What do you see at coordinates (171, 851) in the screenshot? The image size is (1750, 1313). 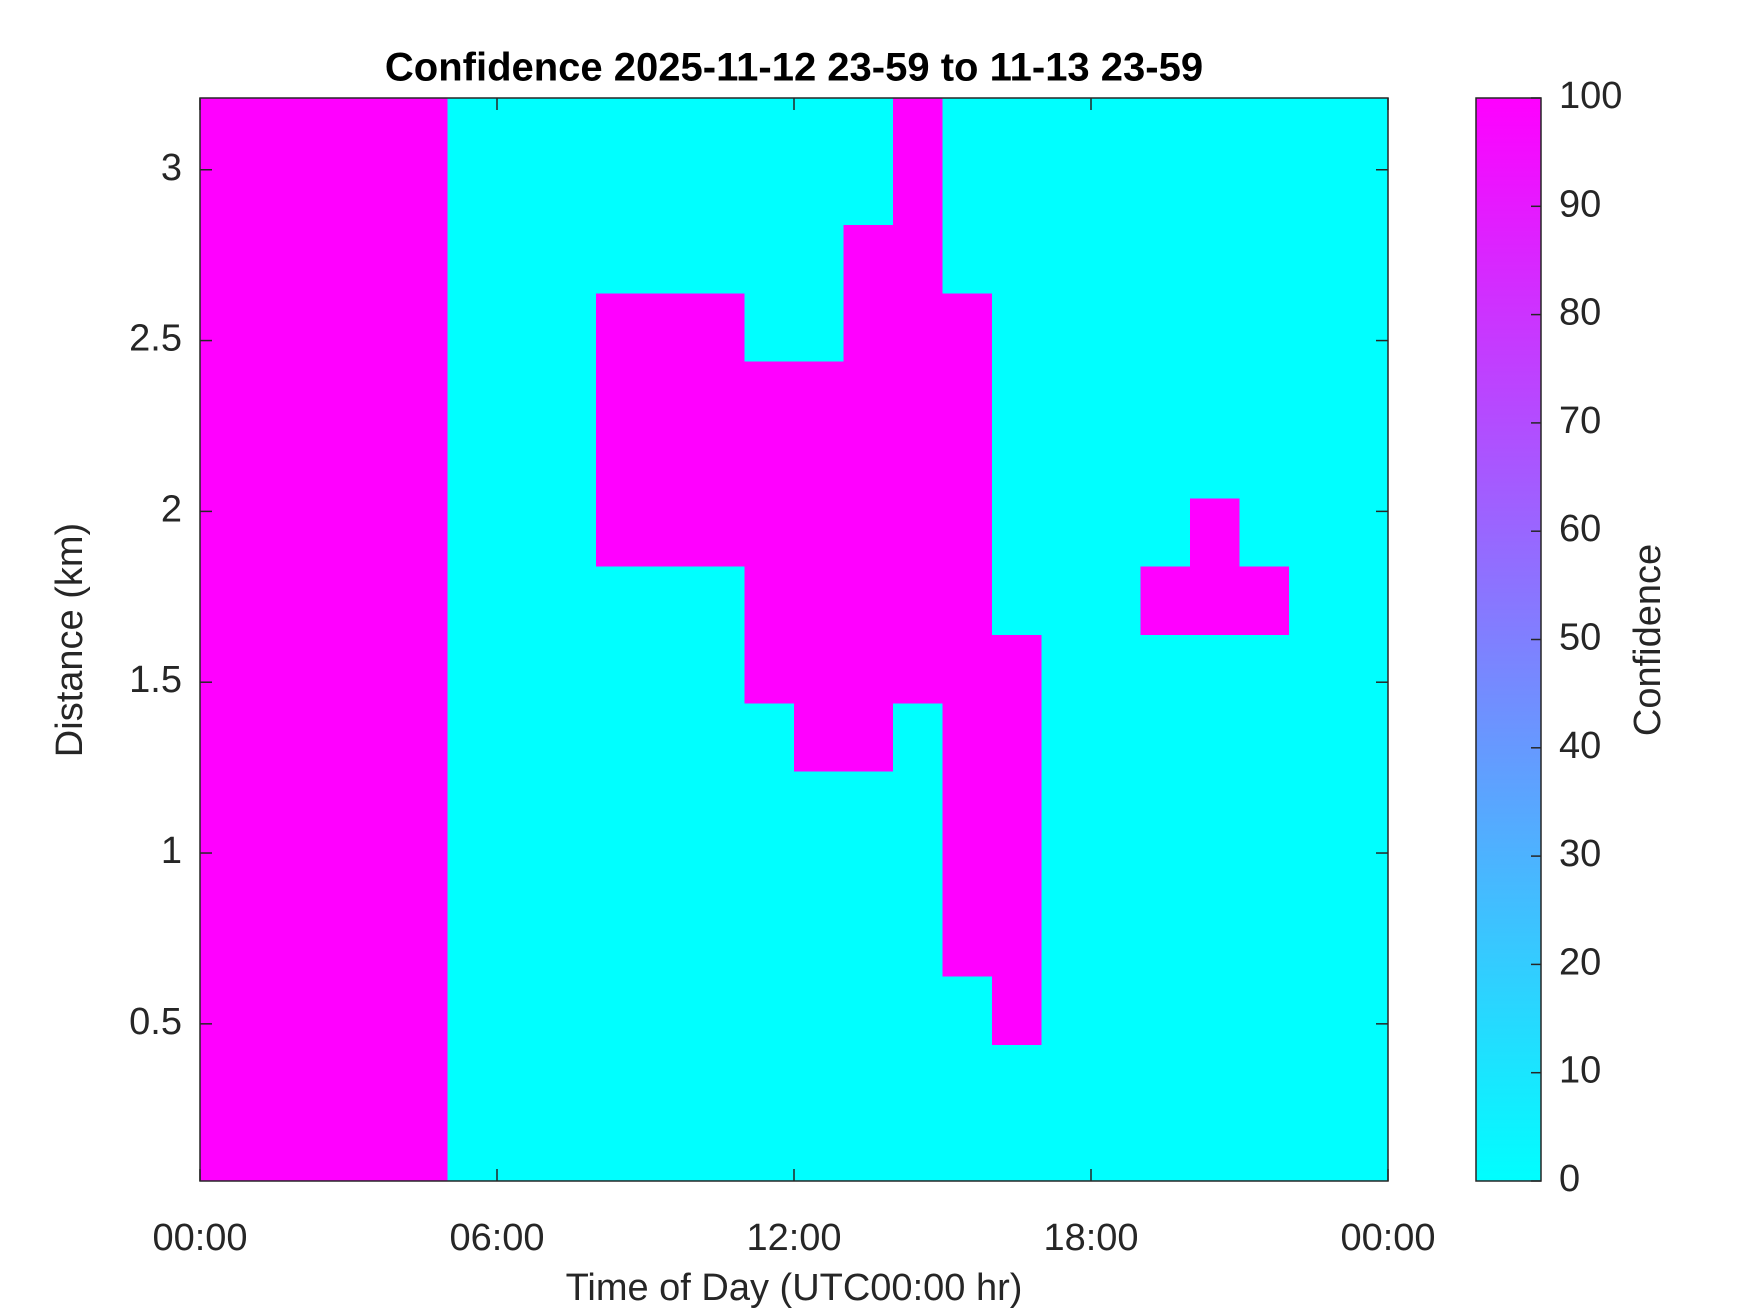 I see `y-tick-label: 1` at bounding box center [171, 851].